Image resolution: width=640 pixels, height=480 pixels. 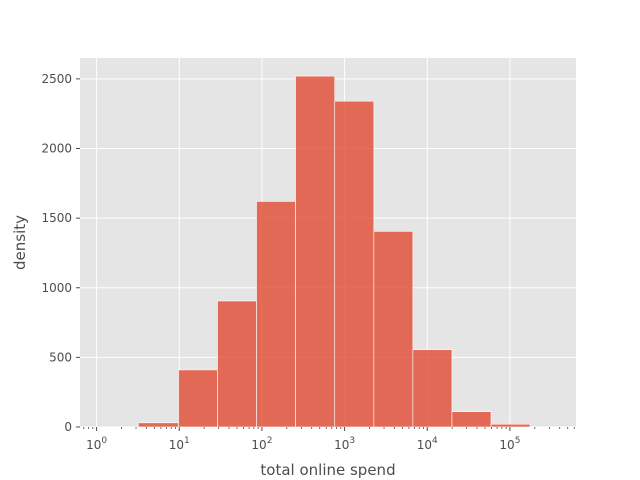 What do you see at coordinates (56, 218) in the screenshot?
I see `y-tick-label: 1500` at bounding box center [56, 218].